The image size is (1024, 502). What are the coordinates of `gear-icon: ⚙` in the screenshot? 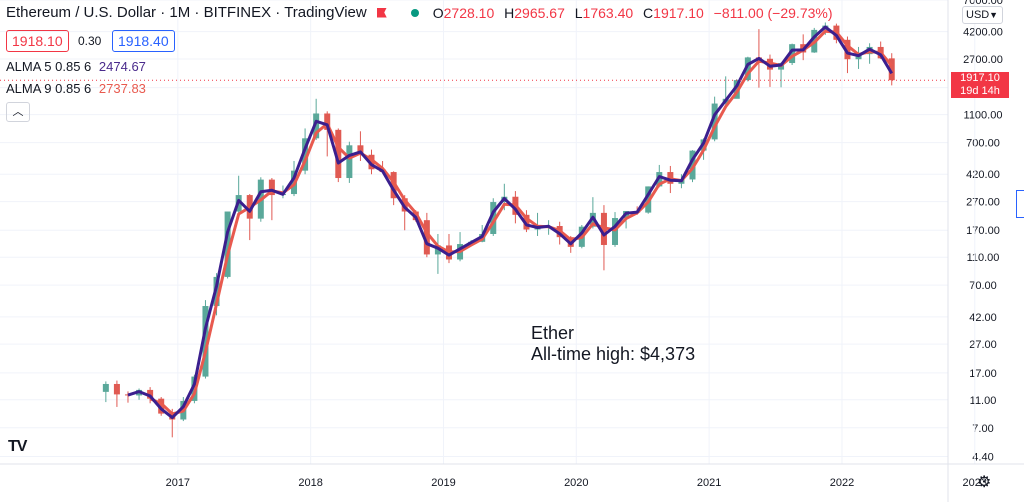 It's located at (984, 482).